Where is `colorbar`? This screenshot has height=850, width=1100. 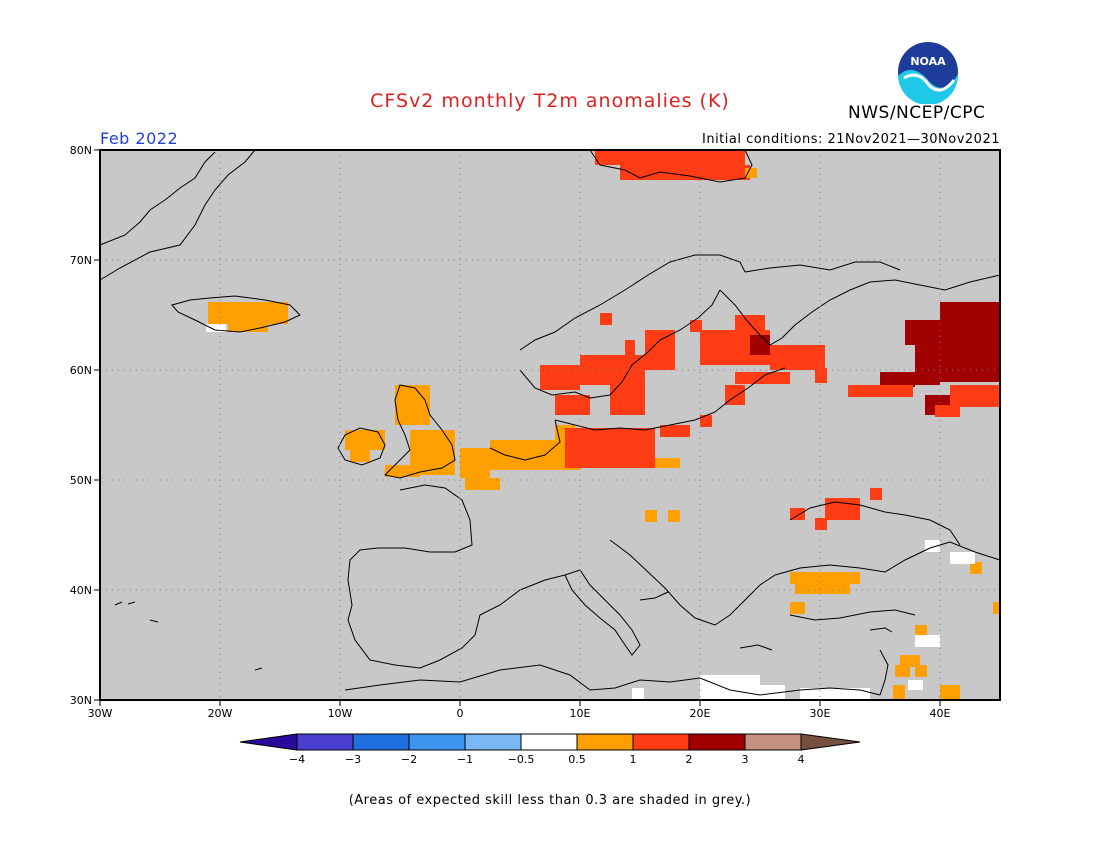 colorbar is located at coordinates (550, 742).